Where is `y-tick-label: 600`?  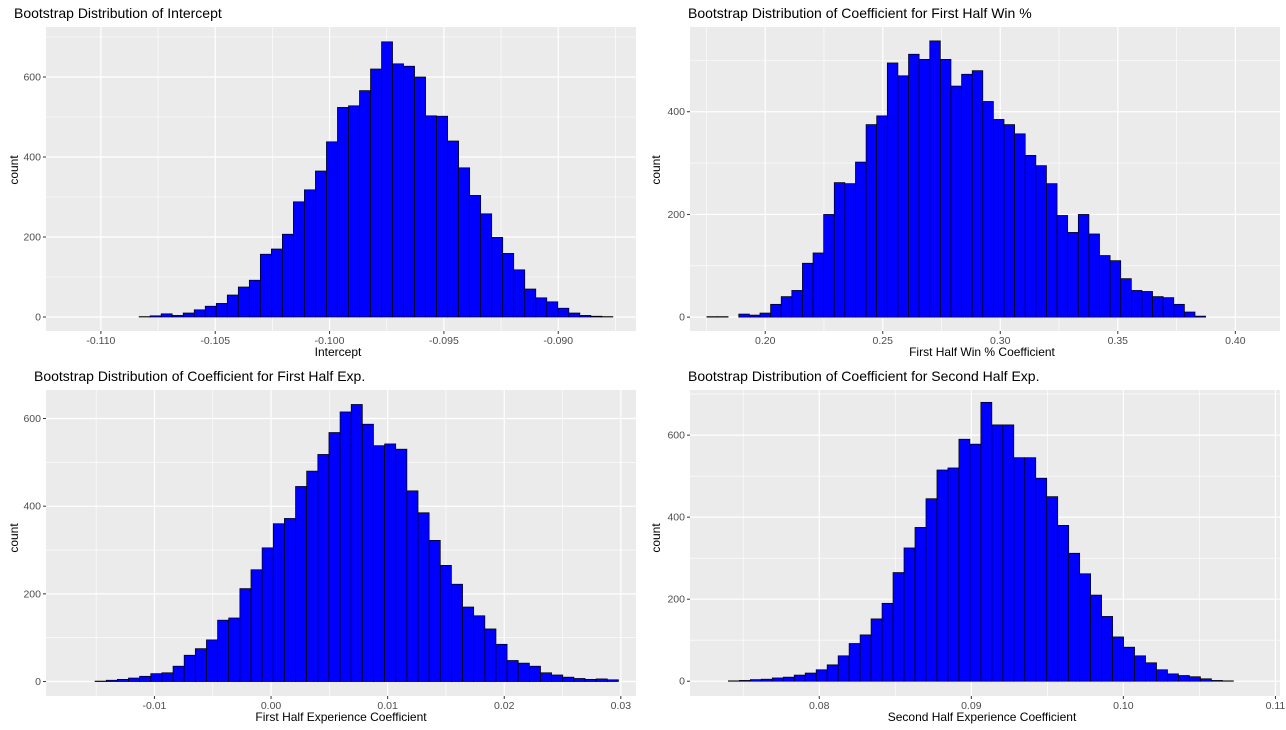
y-tick-label: 600 is located at coordinates (676, 436).